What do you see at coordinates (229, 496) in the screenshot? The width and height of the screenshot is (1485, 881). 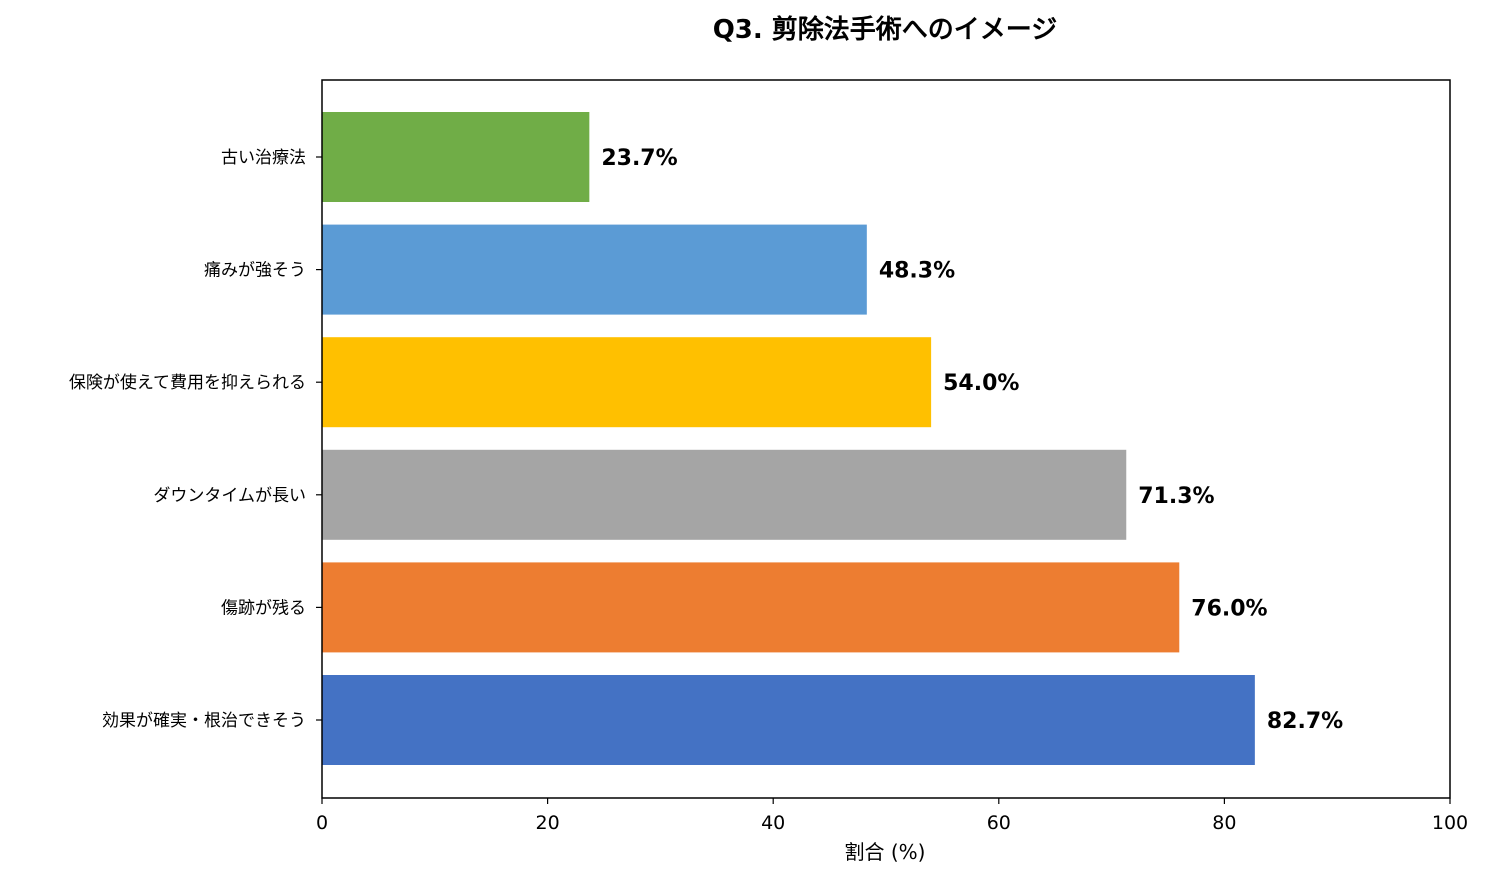 I see `category-label: ダウンタイムが長い` at bounding box center [229, 496].